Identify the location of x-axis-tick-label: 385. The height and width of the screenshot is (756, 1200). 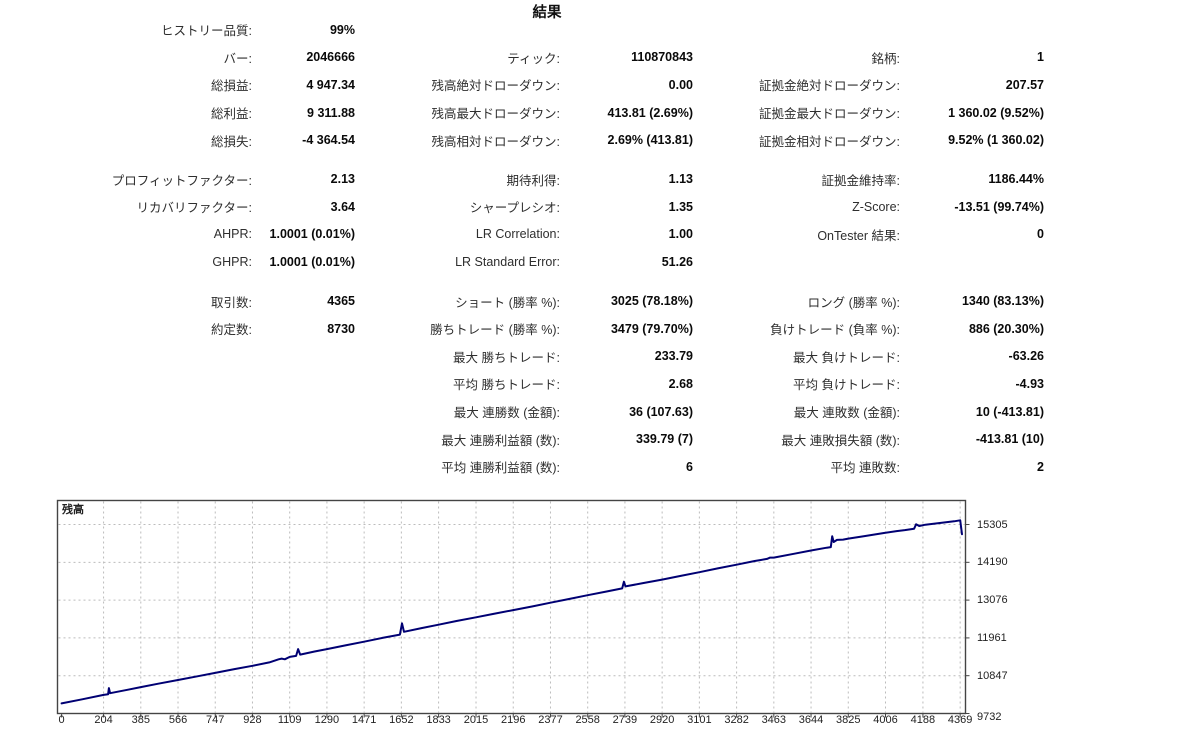
(140, 720).